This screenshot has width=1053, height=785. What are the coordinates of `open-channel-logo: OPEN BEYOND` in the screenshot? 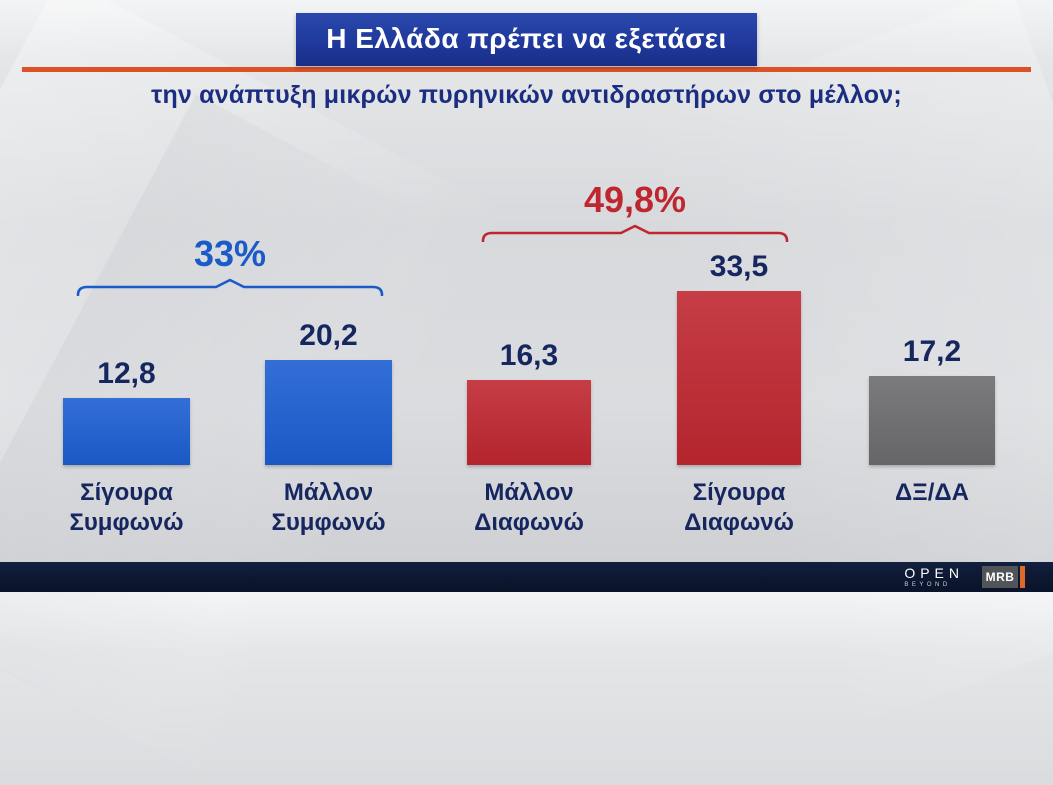 It's located at (934, 577).